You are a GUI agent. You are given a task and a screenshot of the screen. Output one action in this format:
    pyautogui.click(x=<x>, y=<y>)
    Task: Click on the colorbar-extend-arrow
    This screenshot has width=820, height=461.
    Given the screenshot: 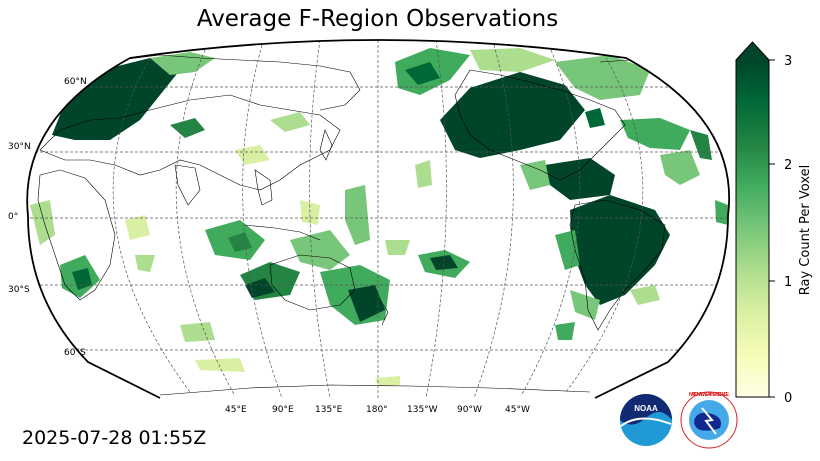 What is the action you would take?
    pyautogui.click(x=752, y=51)
    